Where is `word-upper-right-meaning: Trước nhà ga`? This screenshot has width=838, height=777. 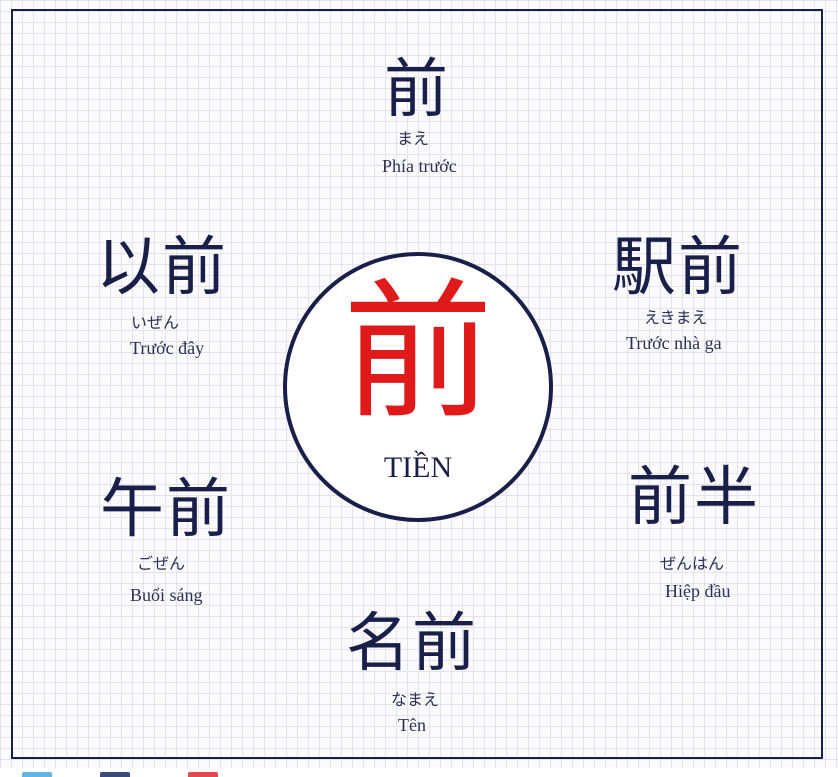 word-upper-right-meaning: Trước nhà ga is located at coordinates (674, 343).